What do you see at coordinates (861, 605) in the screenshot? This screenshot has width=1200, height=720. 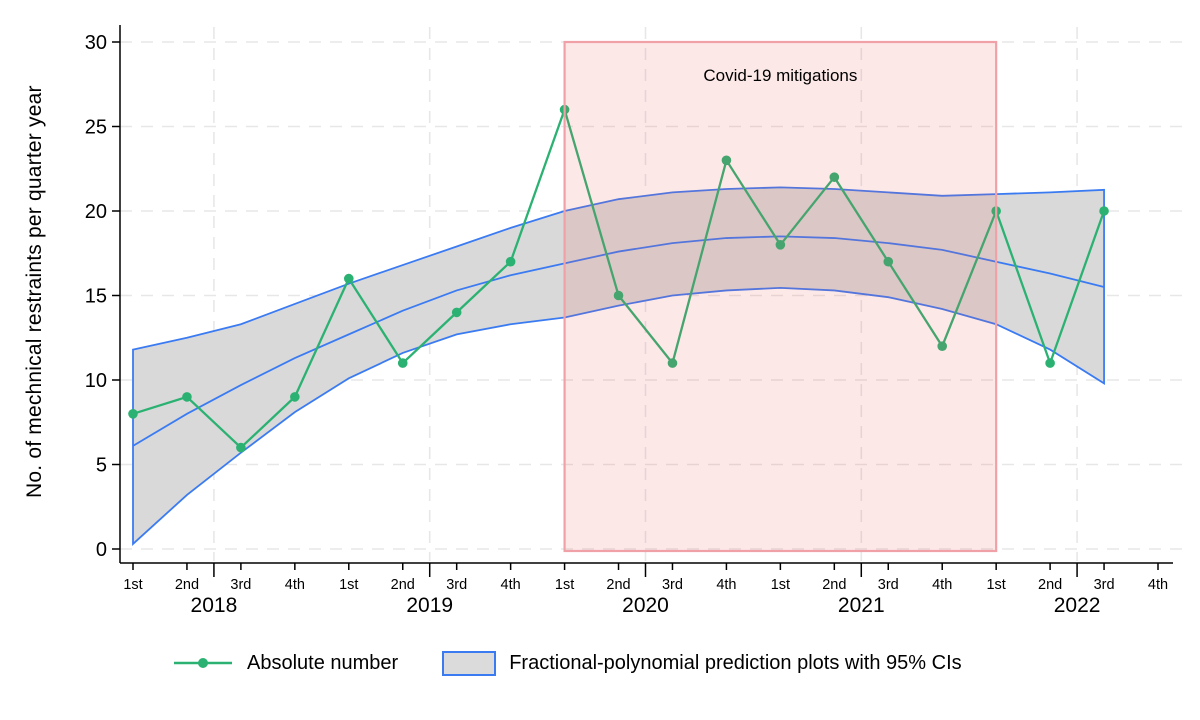 I see `x-year-label: 2021` at bounding box center [861, 605].